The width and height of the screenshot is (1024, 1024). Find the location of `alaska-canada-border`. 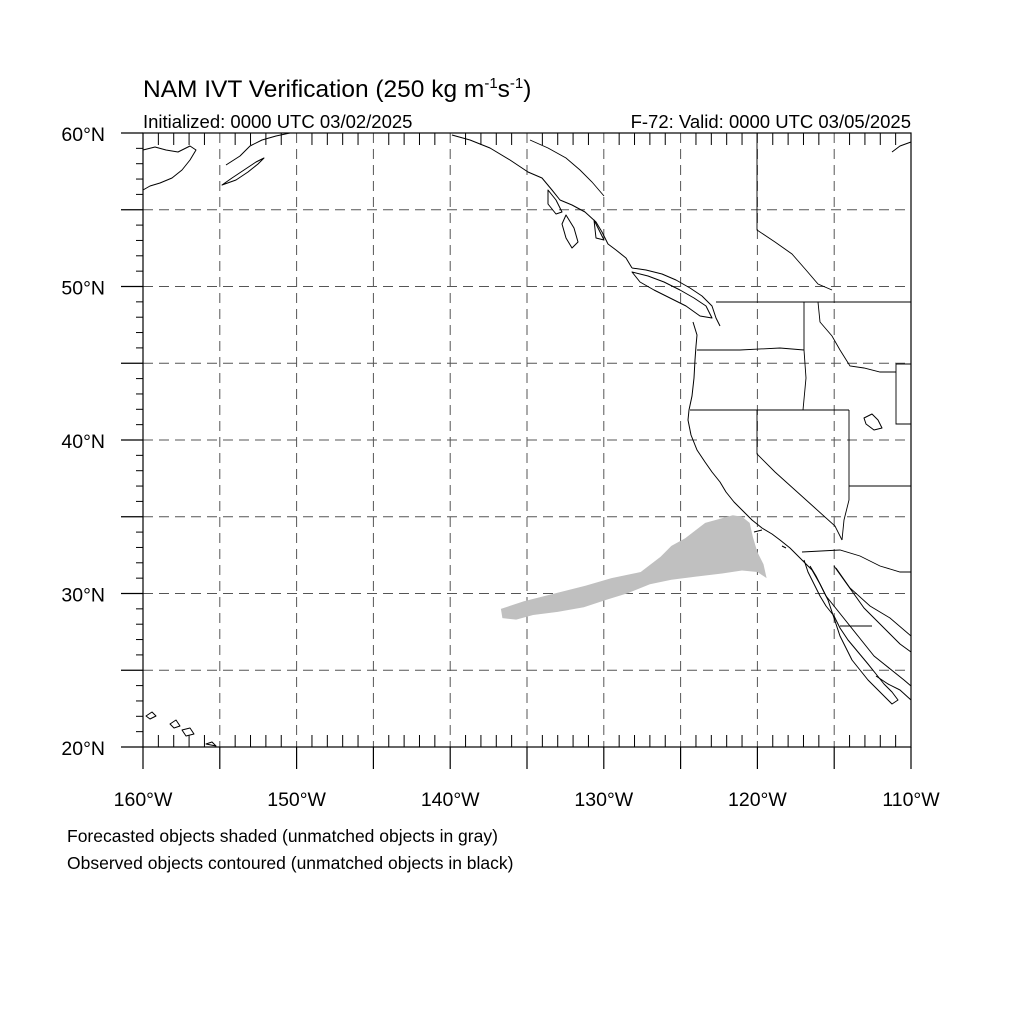

alaska-canada-border is located at coordinates (567, 168).